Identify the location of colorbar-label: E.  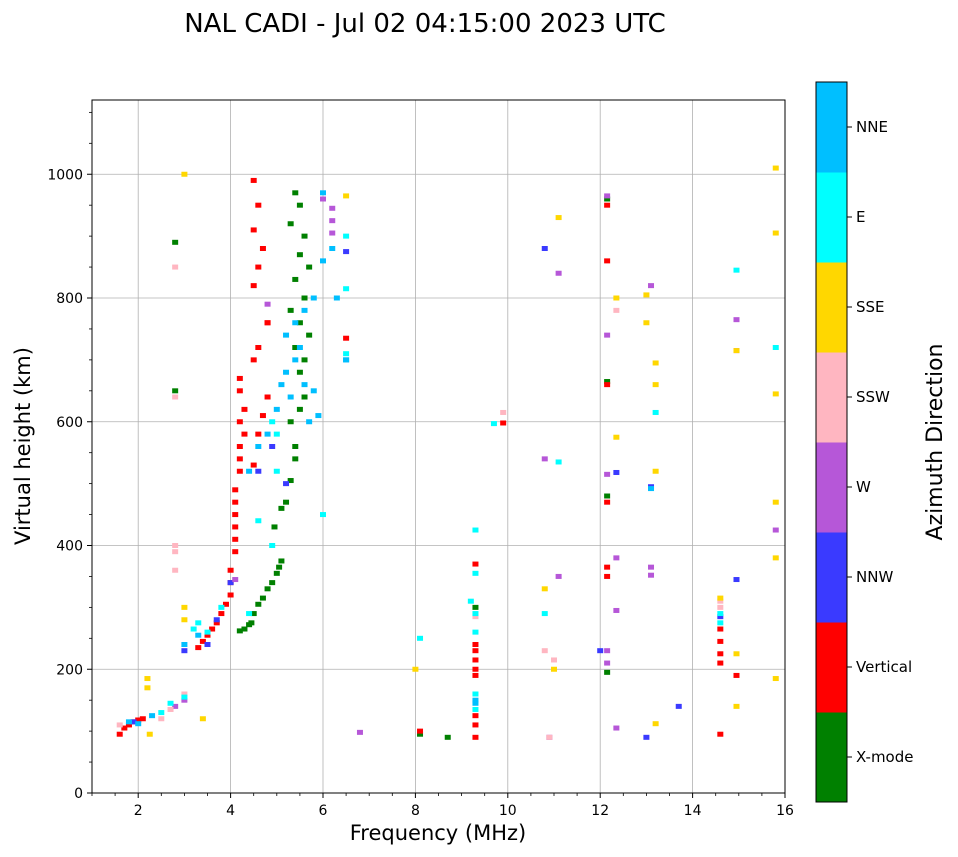
(860, 217).